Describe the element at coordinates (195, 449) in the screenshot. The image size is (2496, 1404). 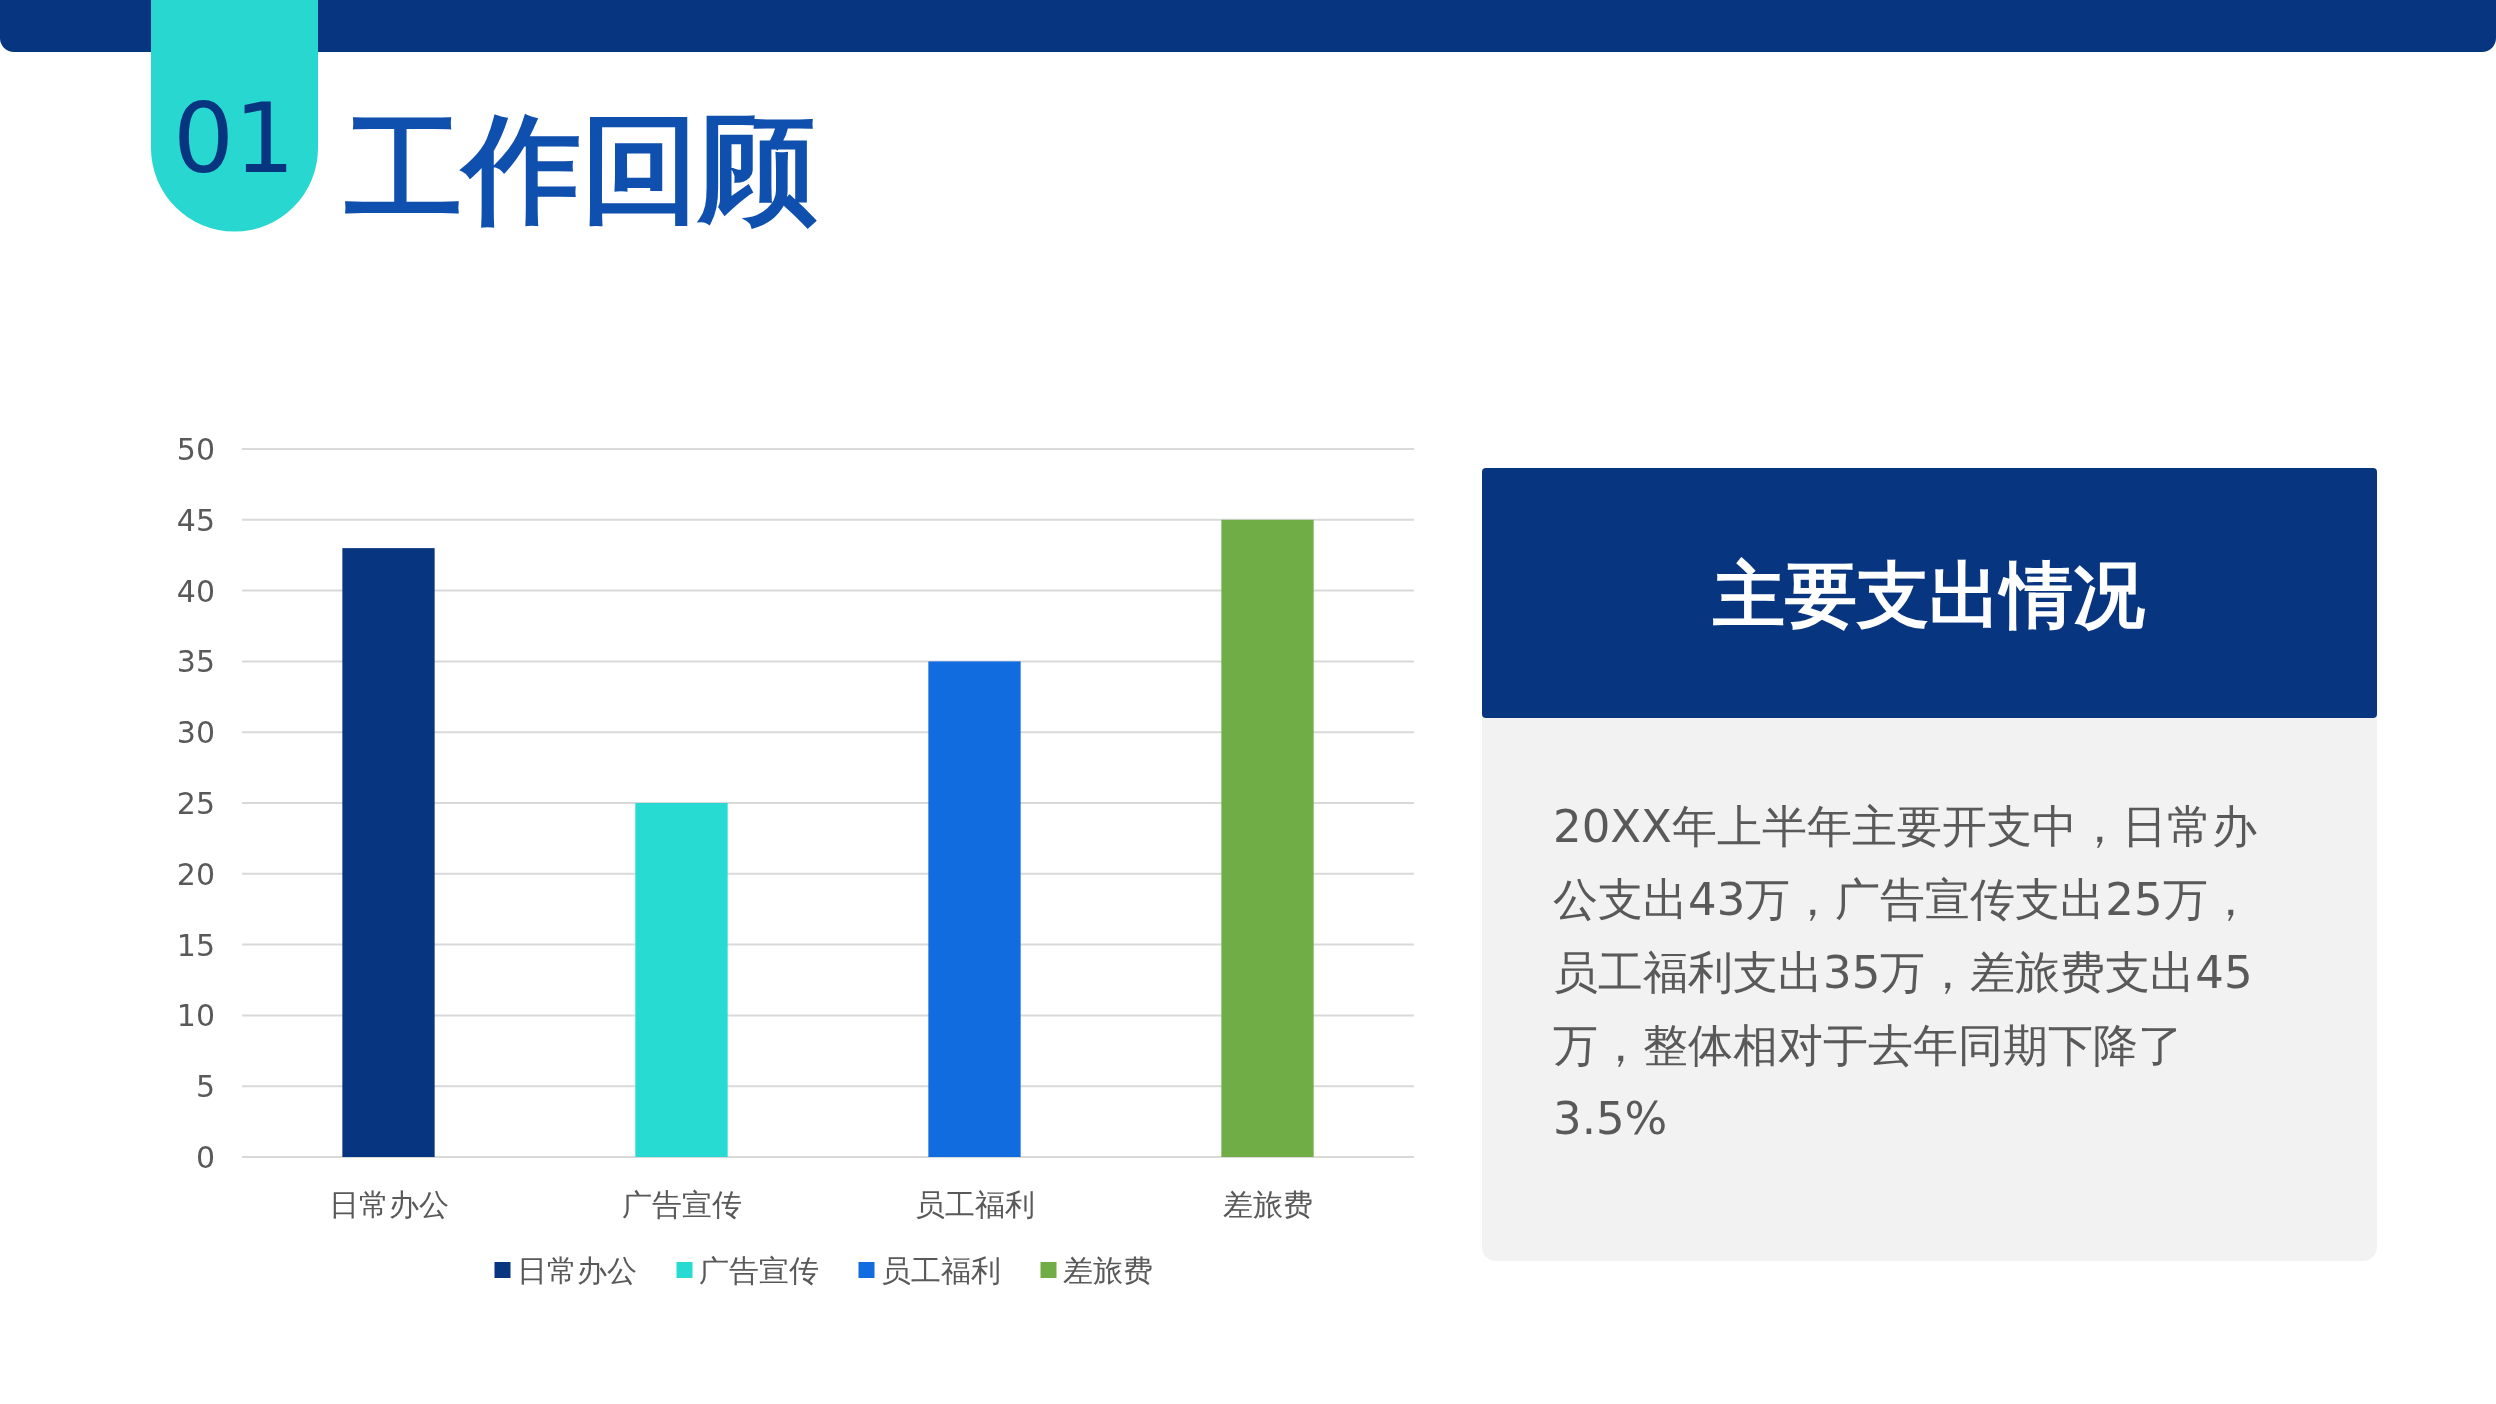
I see `y-tick-label: 50` at that location.